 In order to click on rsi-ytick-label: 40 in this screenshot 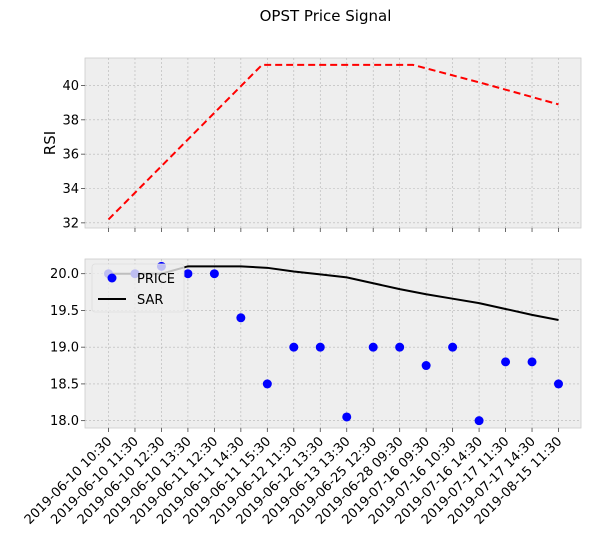, I will do `click(70, 86)`.